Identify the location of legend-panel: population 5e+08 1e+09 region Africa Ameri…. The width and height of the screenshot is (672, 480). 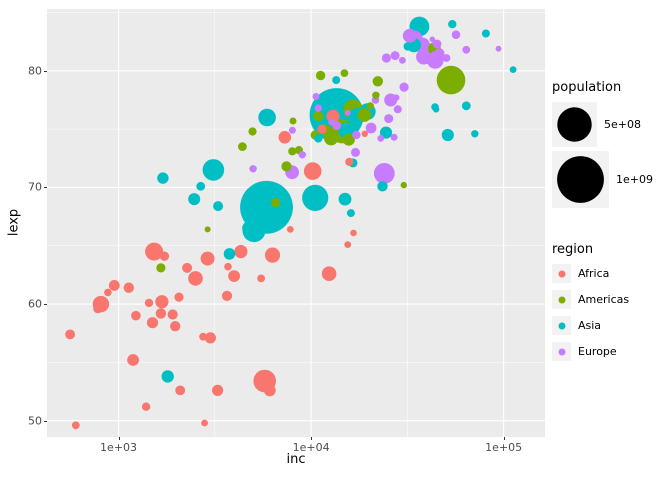
(611, 224).